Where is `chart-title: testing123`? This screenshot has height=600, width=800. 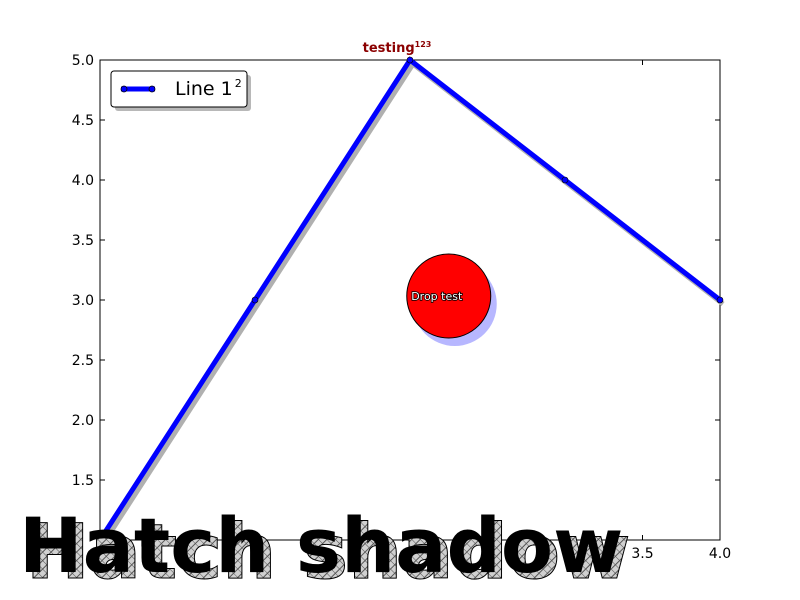 chart-title: testing123 is located at coordinates (397, 48).